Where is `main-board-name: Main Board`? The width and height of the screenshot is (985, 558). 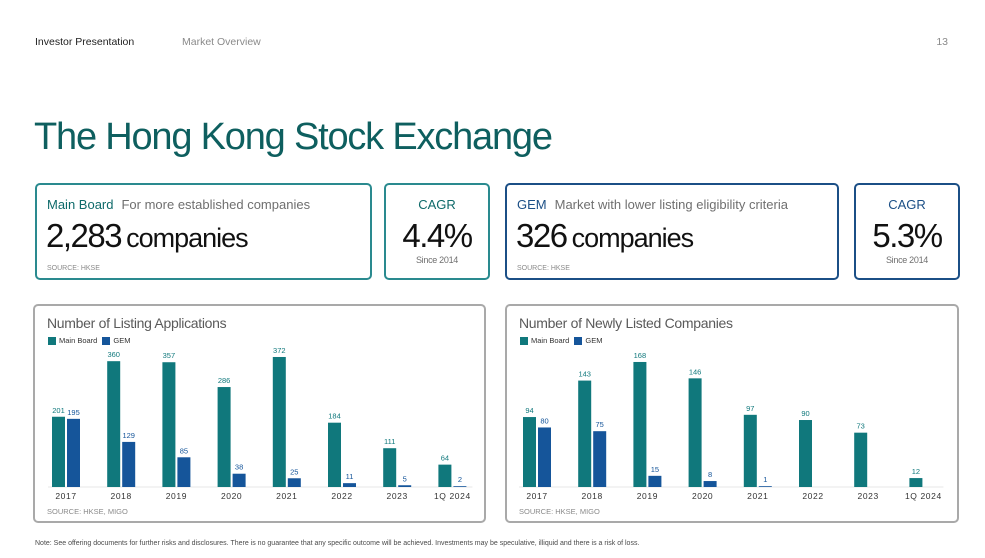 main-board-name: Main Board is located at coordinates (80, 204).